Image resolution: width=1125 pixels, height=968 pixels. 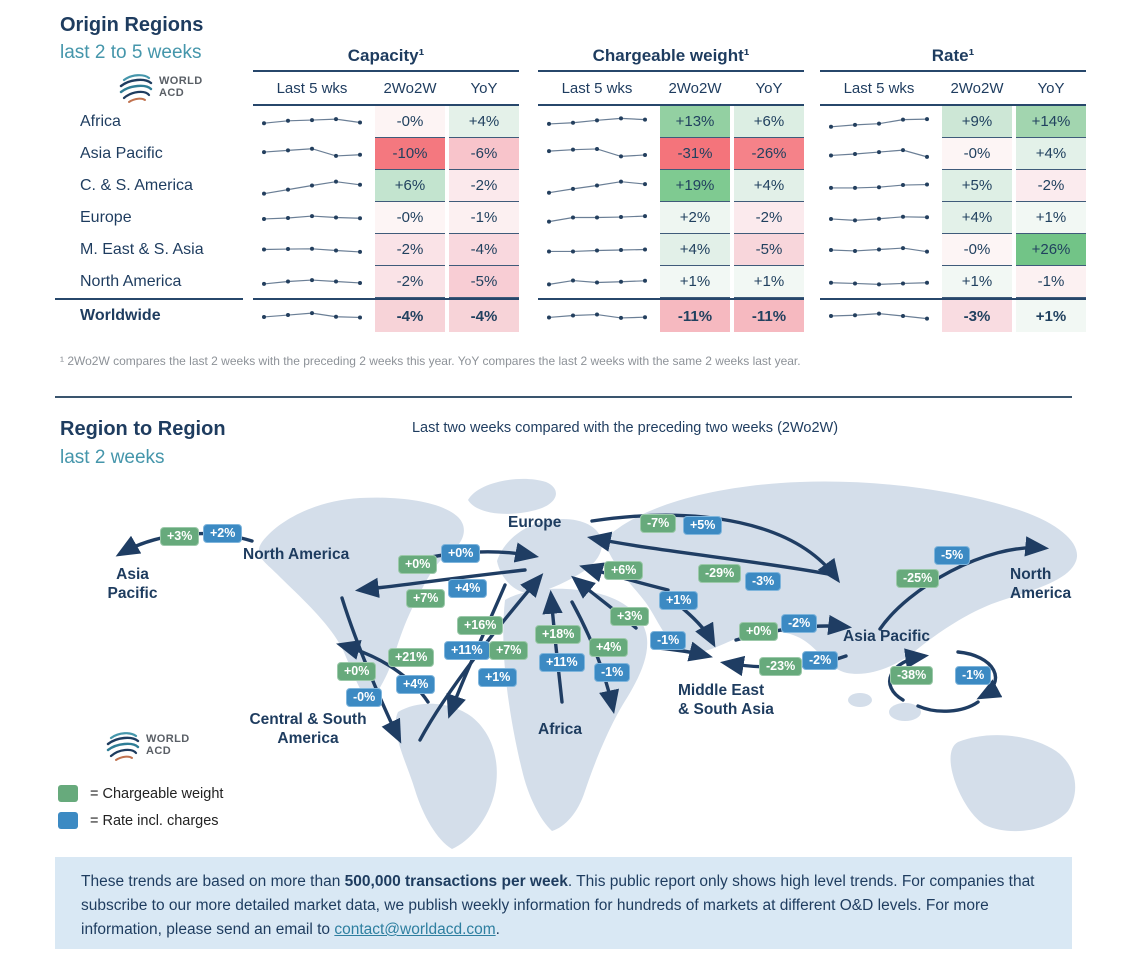 What do you see at coordinates (781, 666) in the screenshot?
I see `flow-badge-chargeable-weight: -23%` at bounding box center [781, 666].